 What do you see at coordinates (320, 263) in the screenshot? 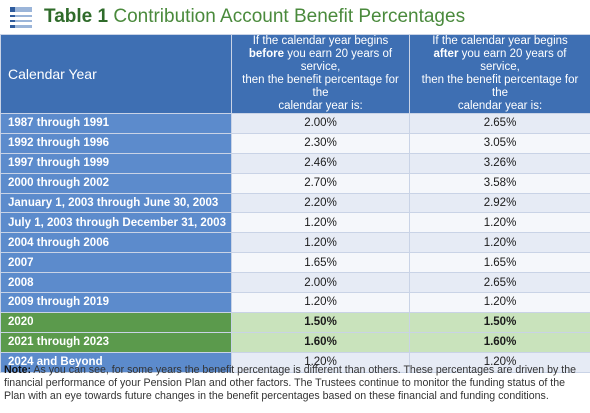
I see `row-before-percentage: 1.65%` at bounding box center [320, 263].